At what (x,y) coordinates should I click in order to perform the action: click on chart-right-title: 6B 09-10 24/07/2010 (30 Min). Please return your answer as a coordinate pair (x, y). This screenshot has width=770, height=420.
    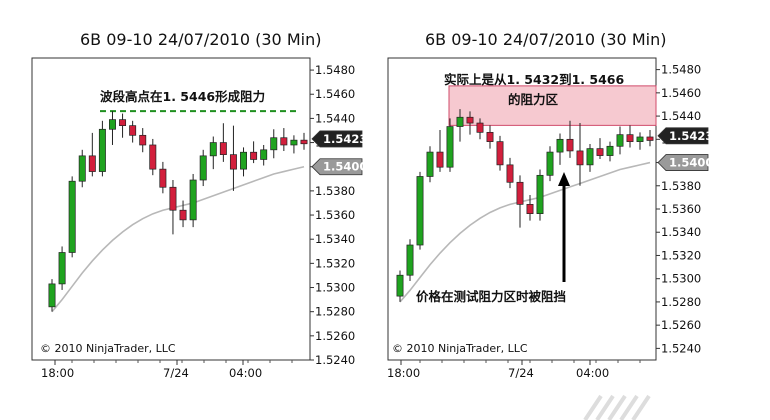
    Looking at the image, I should click on (545, 39).